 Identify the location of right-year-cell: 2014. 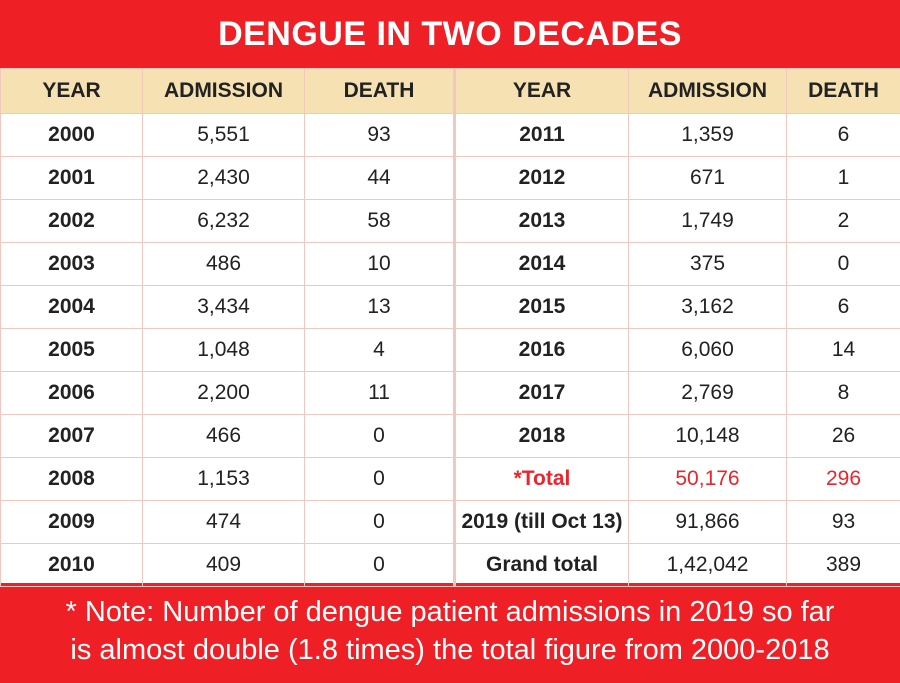
(541, 264).